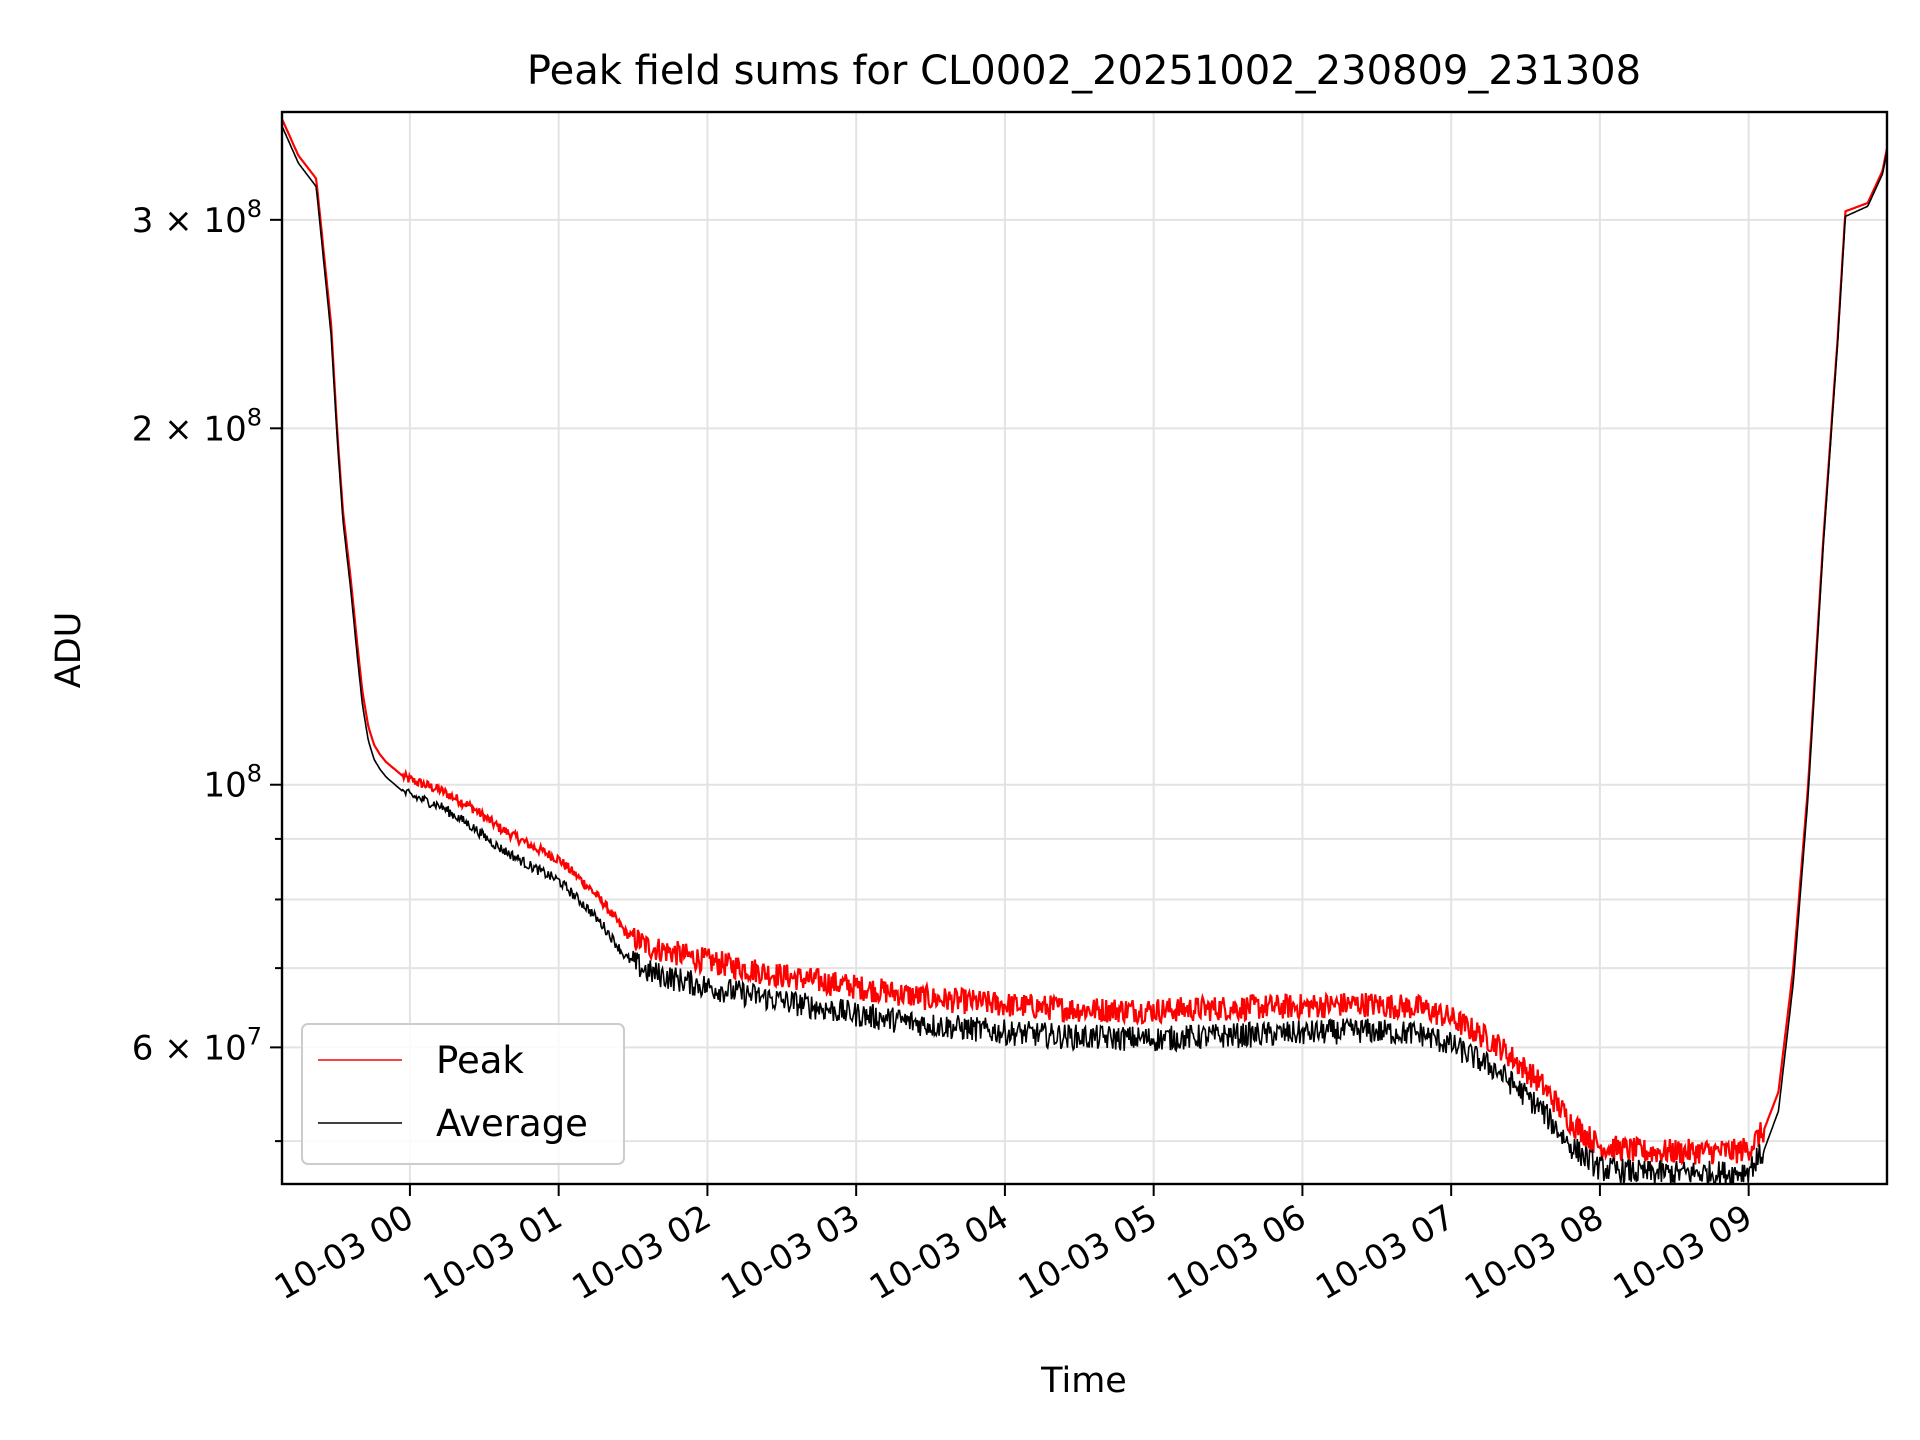 Image resolution: width=1920 pixels, height=1440 pixels. What do you see at coordinates (224, 786) in the screenshot?
I see `y-tick-label-base: 10` at bounding box center [224, 786].